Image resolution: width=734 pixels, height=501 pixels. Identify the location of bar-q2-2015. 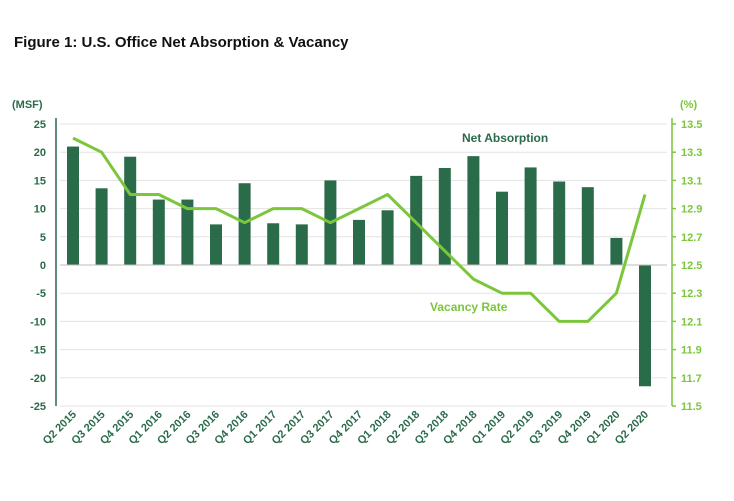
(73, 205).